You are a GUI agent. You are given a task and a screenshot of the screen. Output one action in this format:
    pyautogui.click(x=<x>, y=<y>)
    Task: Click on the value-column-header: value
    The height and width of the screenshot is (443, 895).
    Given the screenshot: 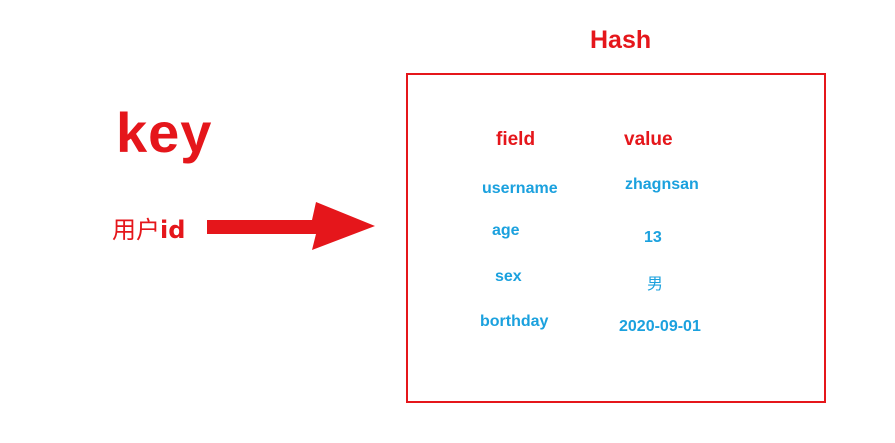 What is the action you would take?
    pyautogui.click(x=648, y=139)
    